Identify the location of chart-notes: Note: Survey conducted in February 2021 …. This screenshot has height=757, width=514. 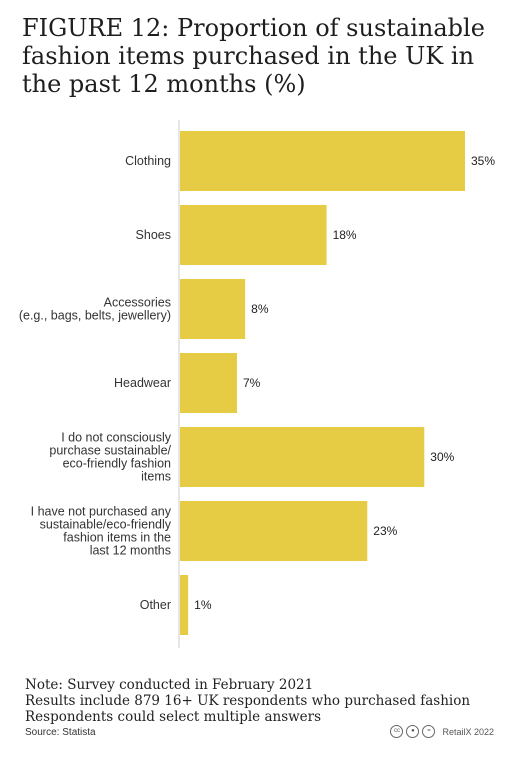
(247, 701).